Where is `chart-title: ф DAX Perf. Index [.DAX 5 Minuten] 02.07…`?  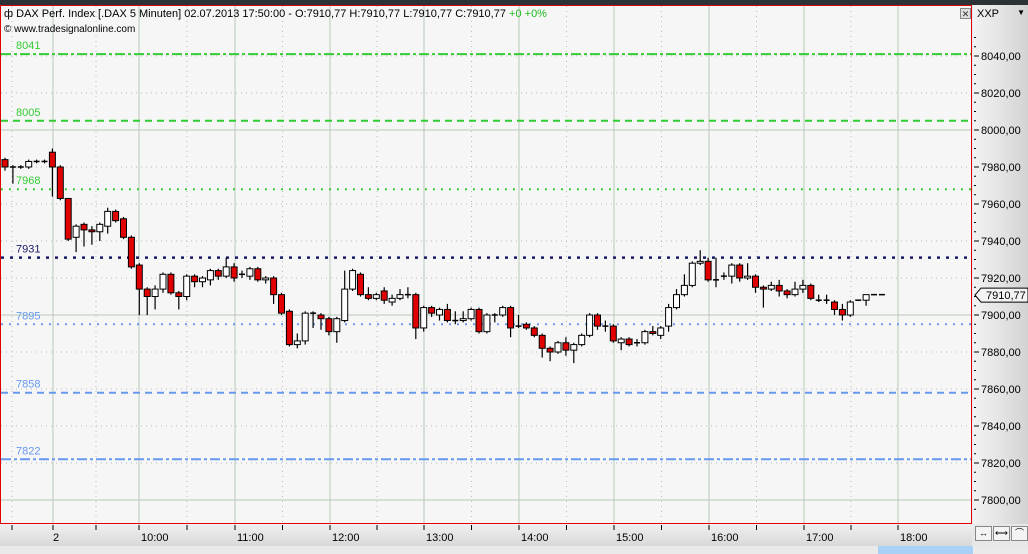 chart-title: ф DAX Perf. Index [.DAX 5 Minuten] 02.07… is located at coordinates (275, 14).